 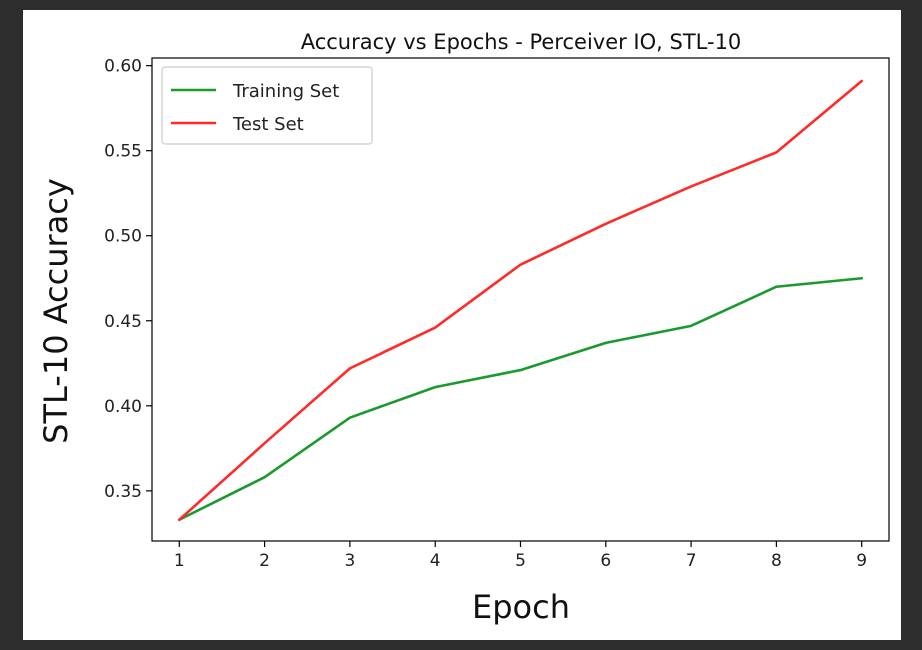 What do you see at coordinates (349, 561) in the screenshot?
I see `x-tick-label: 3` at bounding box center [349, 561].